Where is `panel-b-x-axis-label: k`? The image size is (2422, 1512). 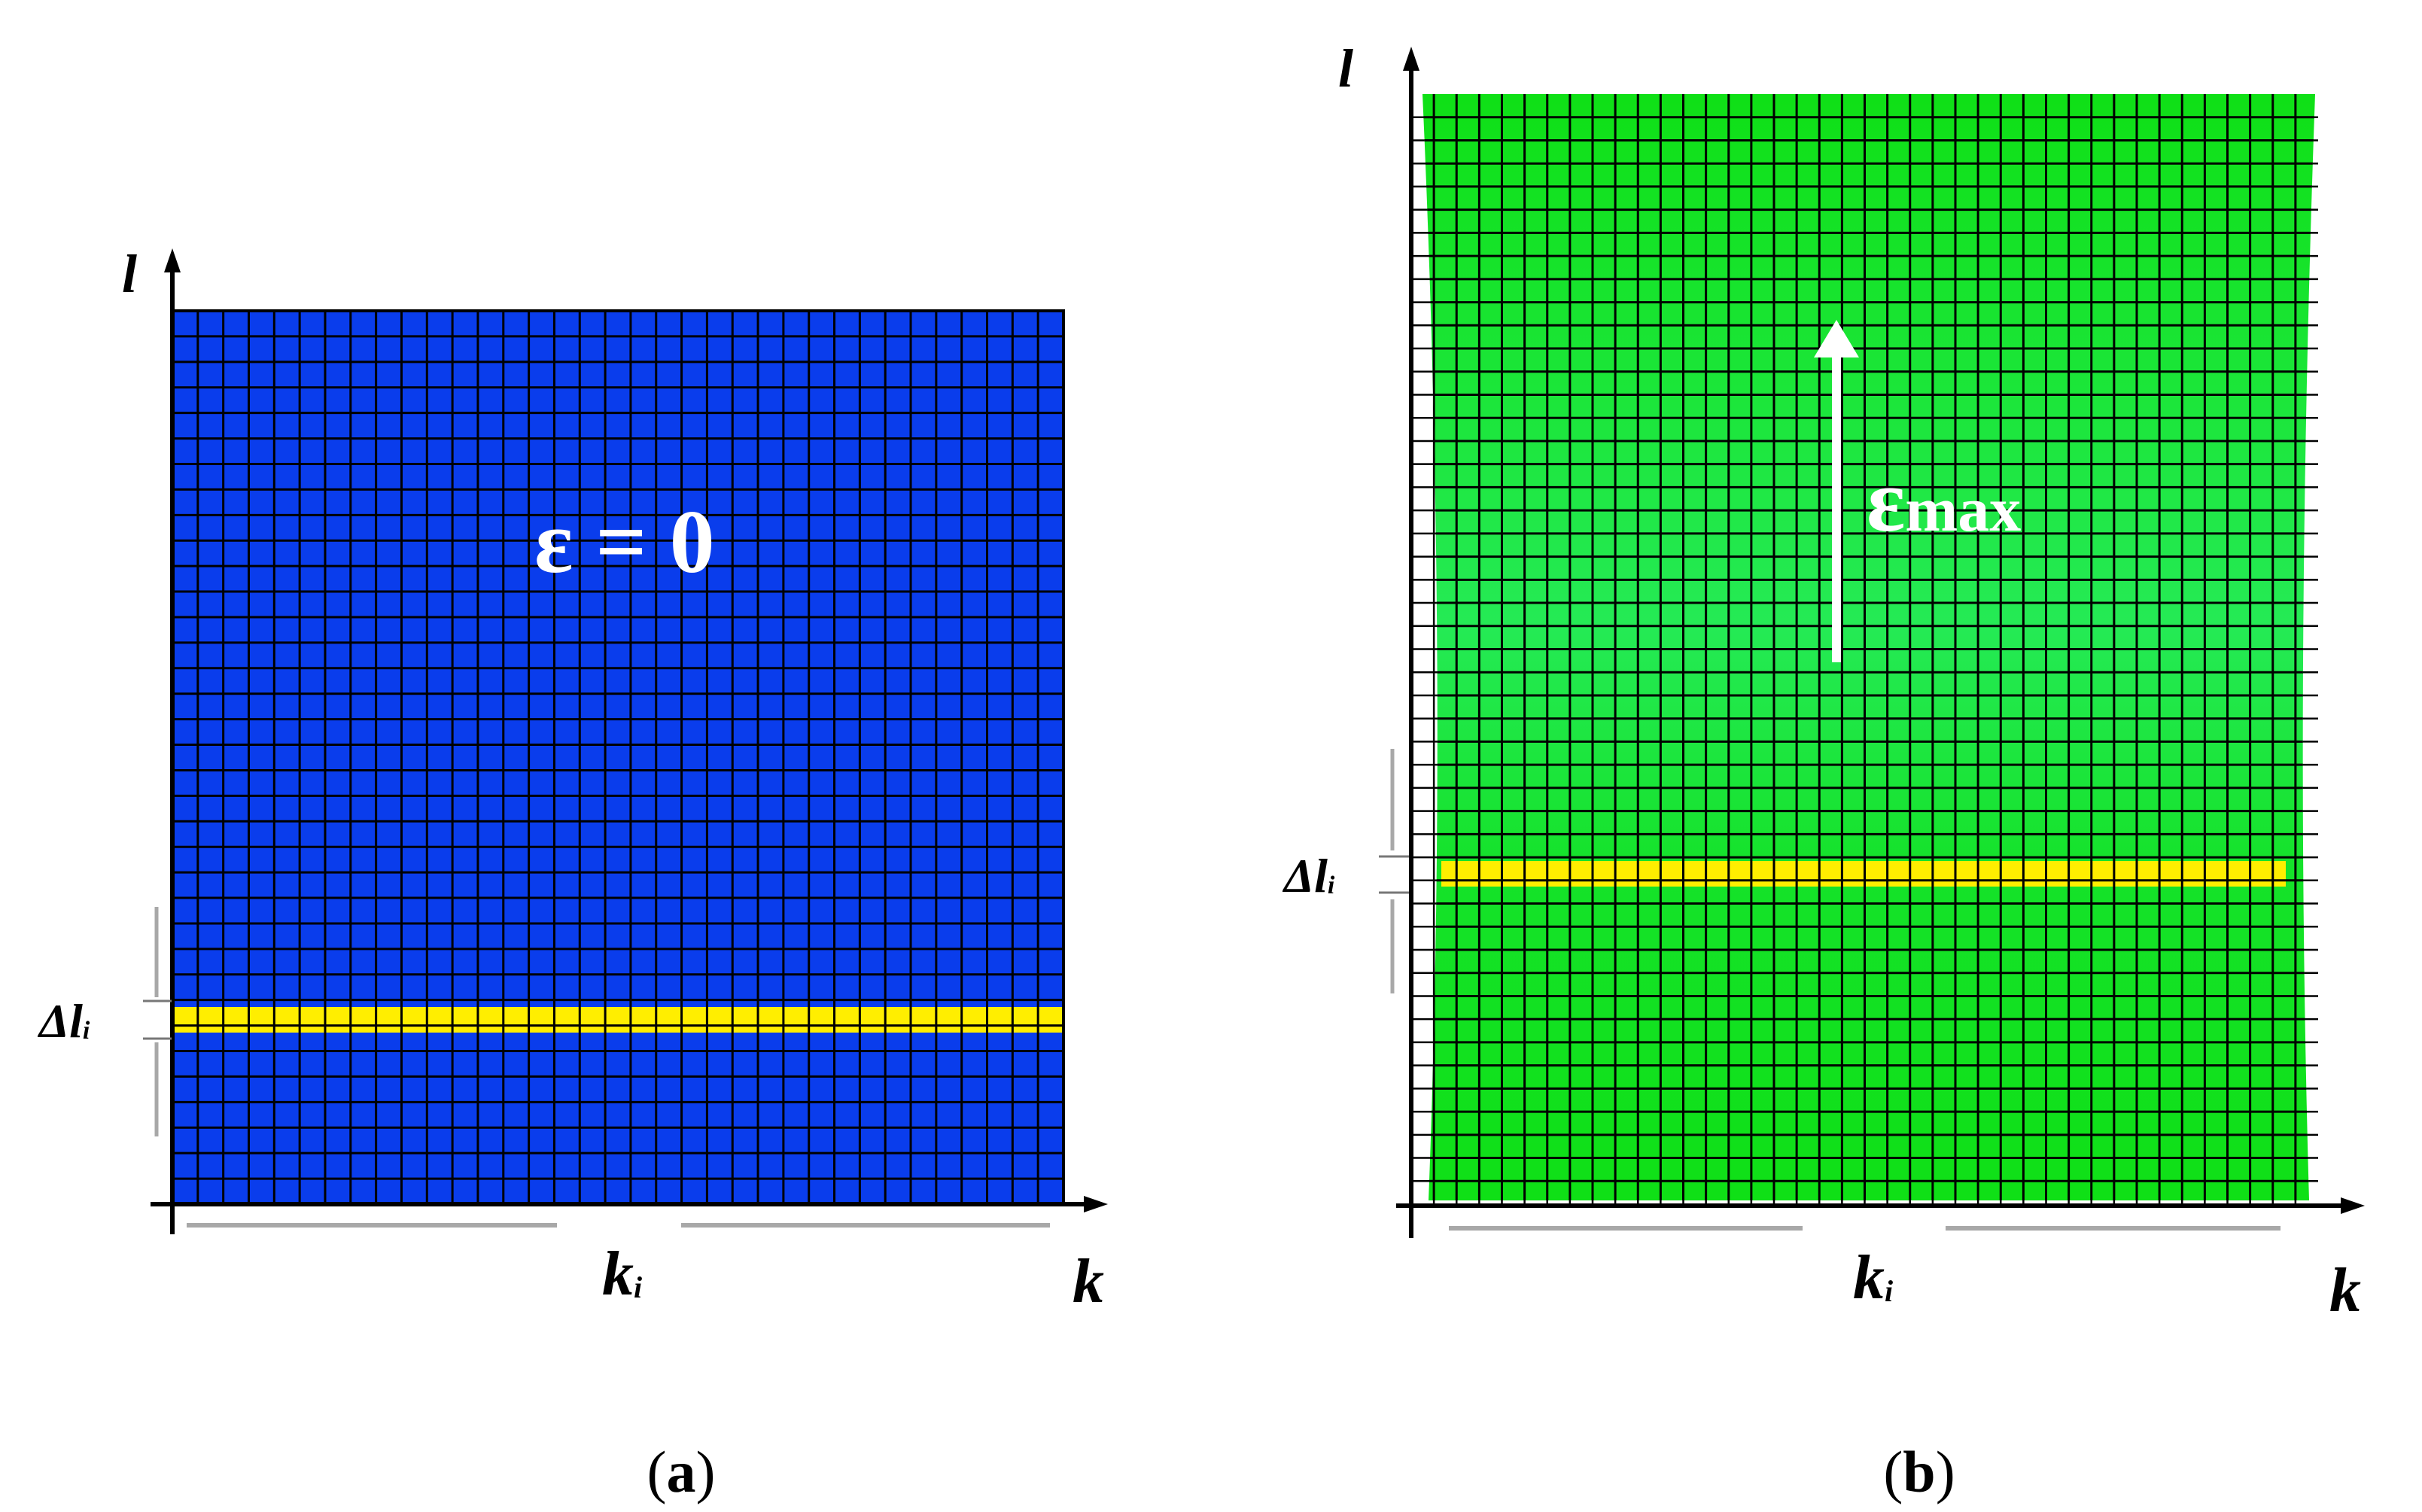
panel-b-x-axis-label: k is located at coordinates (2345, 1290).